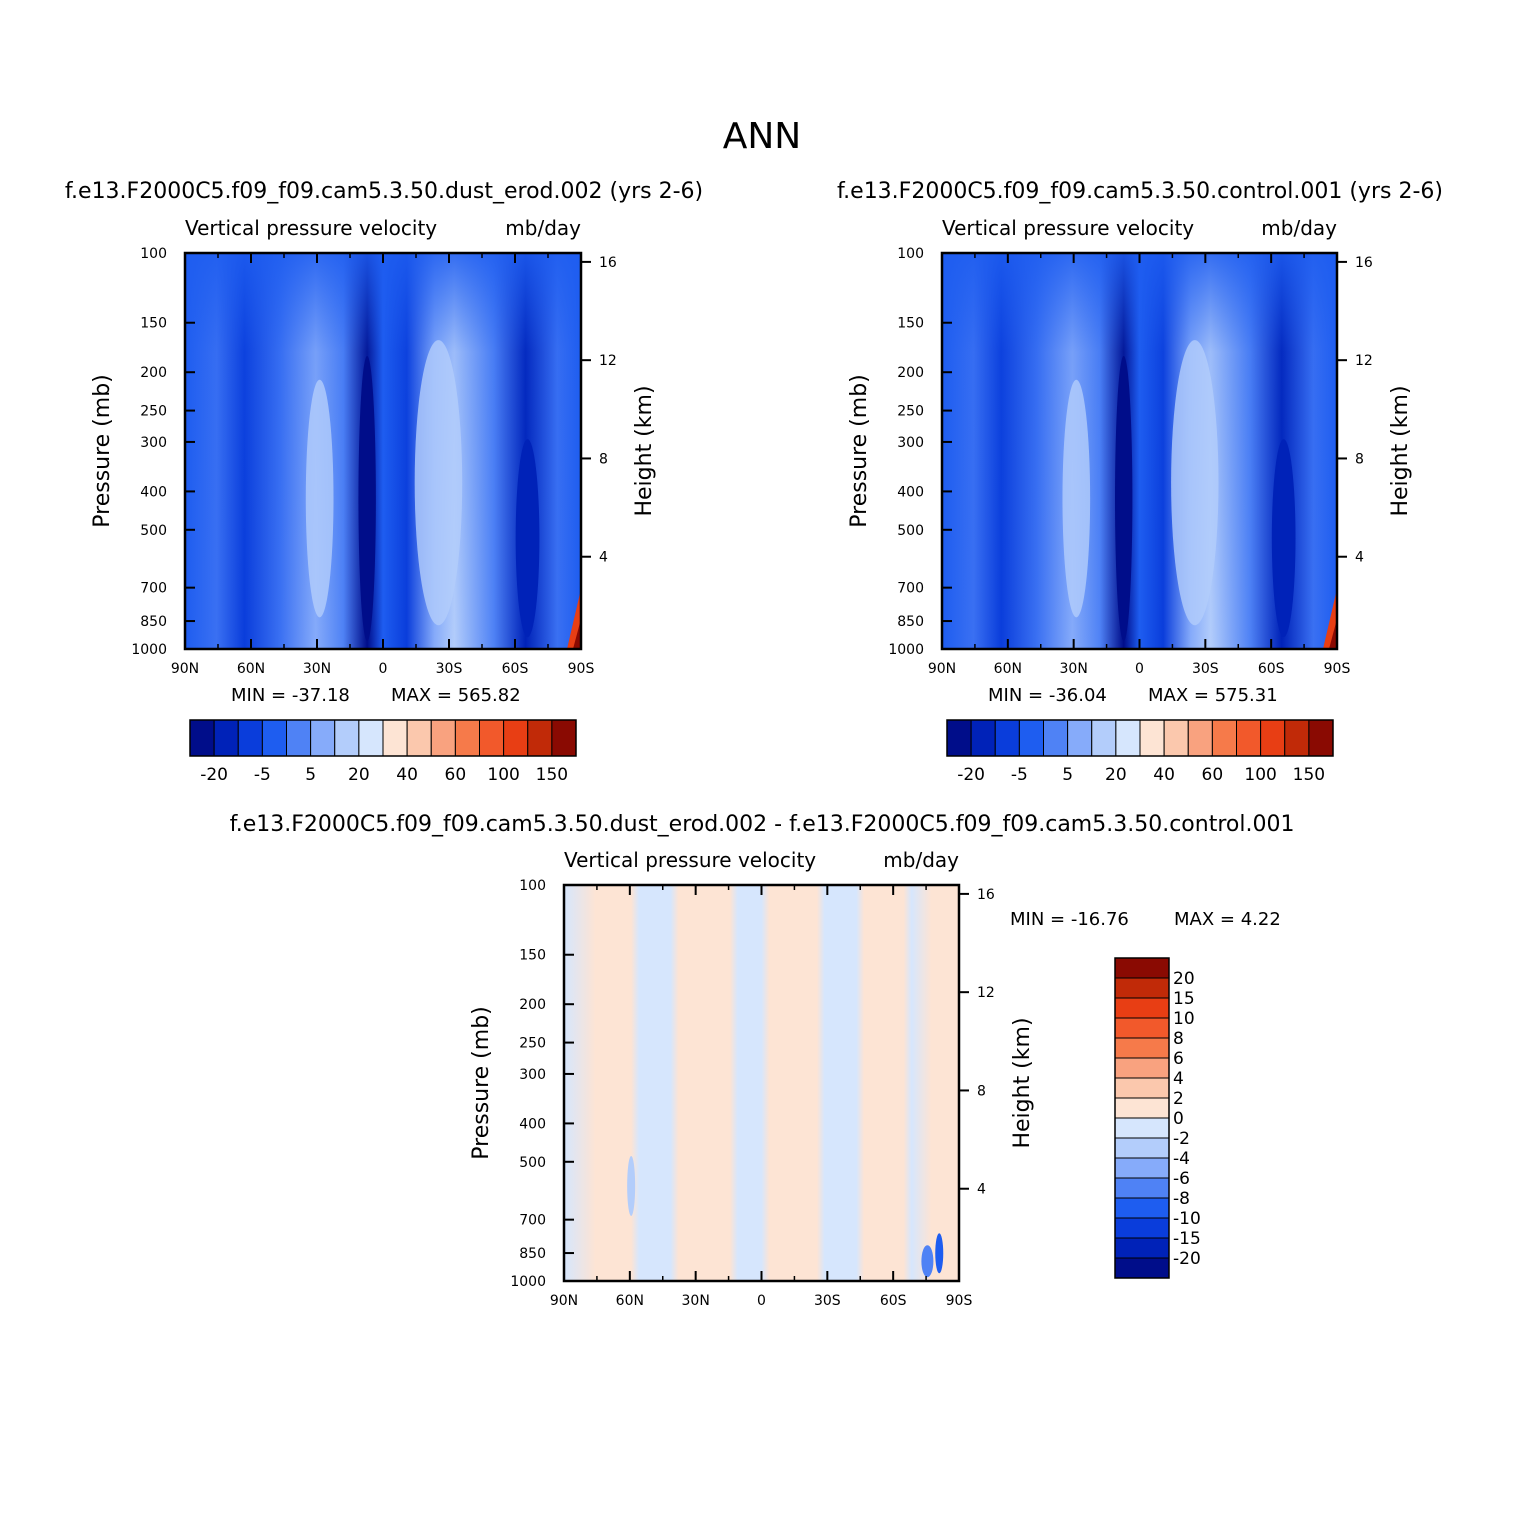 This screenshot has width=1524, height=1524. I want to click on colorbar-label: -2, so click(1181, 1139).